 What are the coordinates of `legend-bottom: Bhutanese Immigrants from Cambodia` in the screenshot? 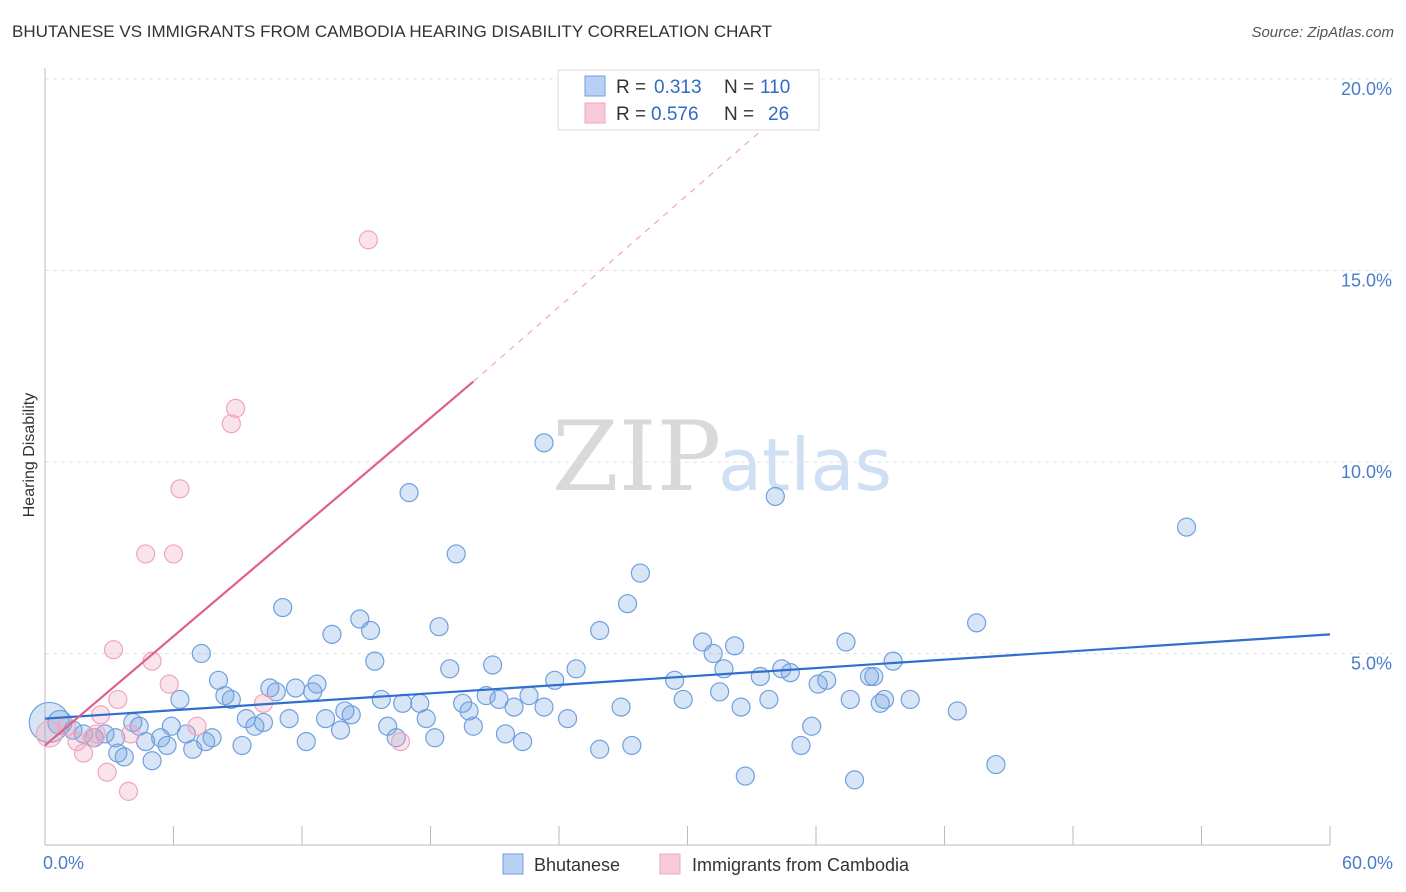 It's located at (706, 864).